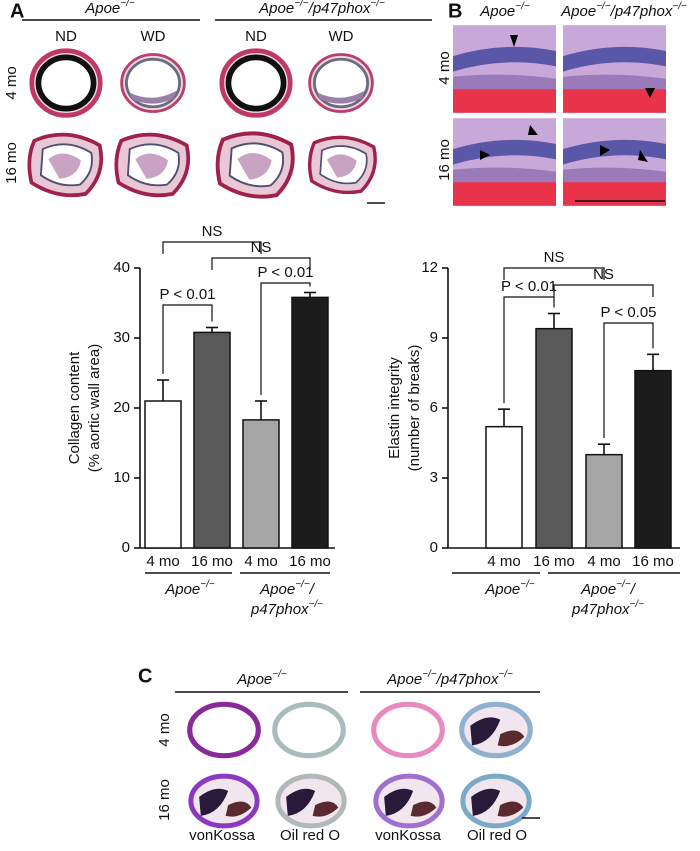  Describe the element at coordinates (434, 337) in the screenshot. I see `y-tick-label: 9` at that location.